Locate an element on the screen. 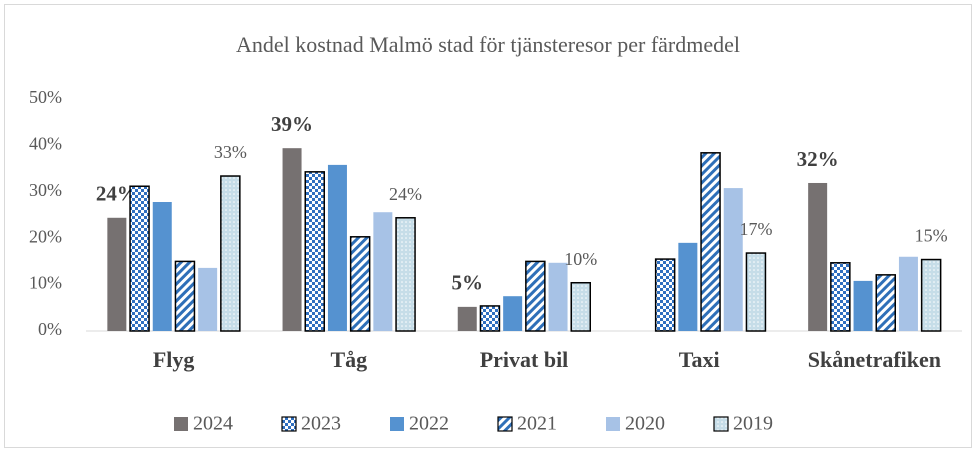  legend-label: 2021 is located at coordinates (537, 424).